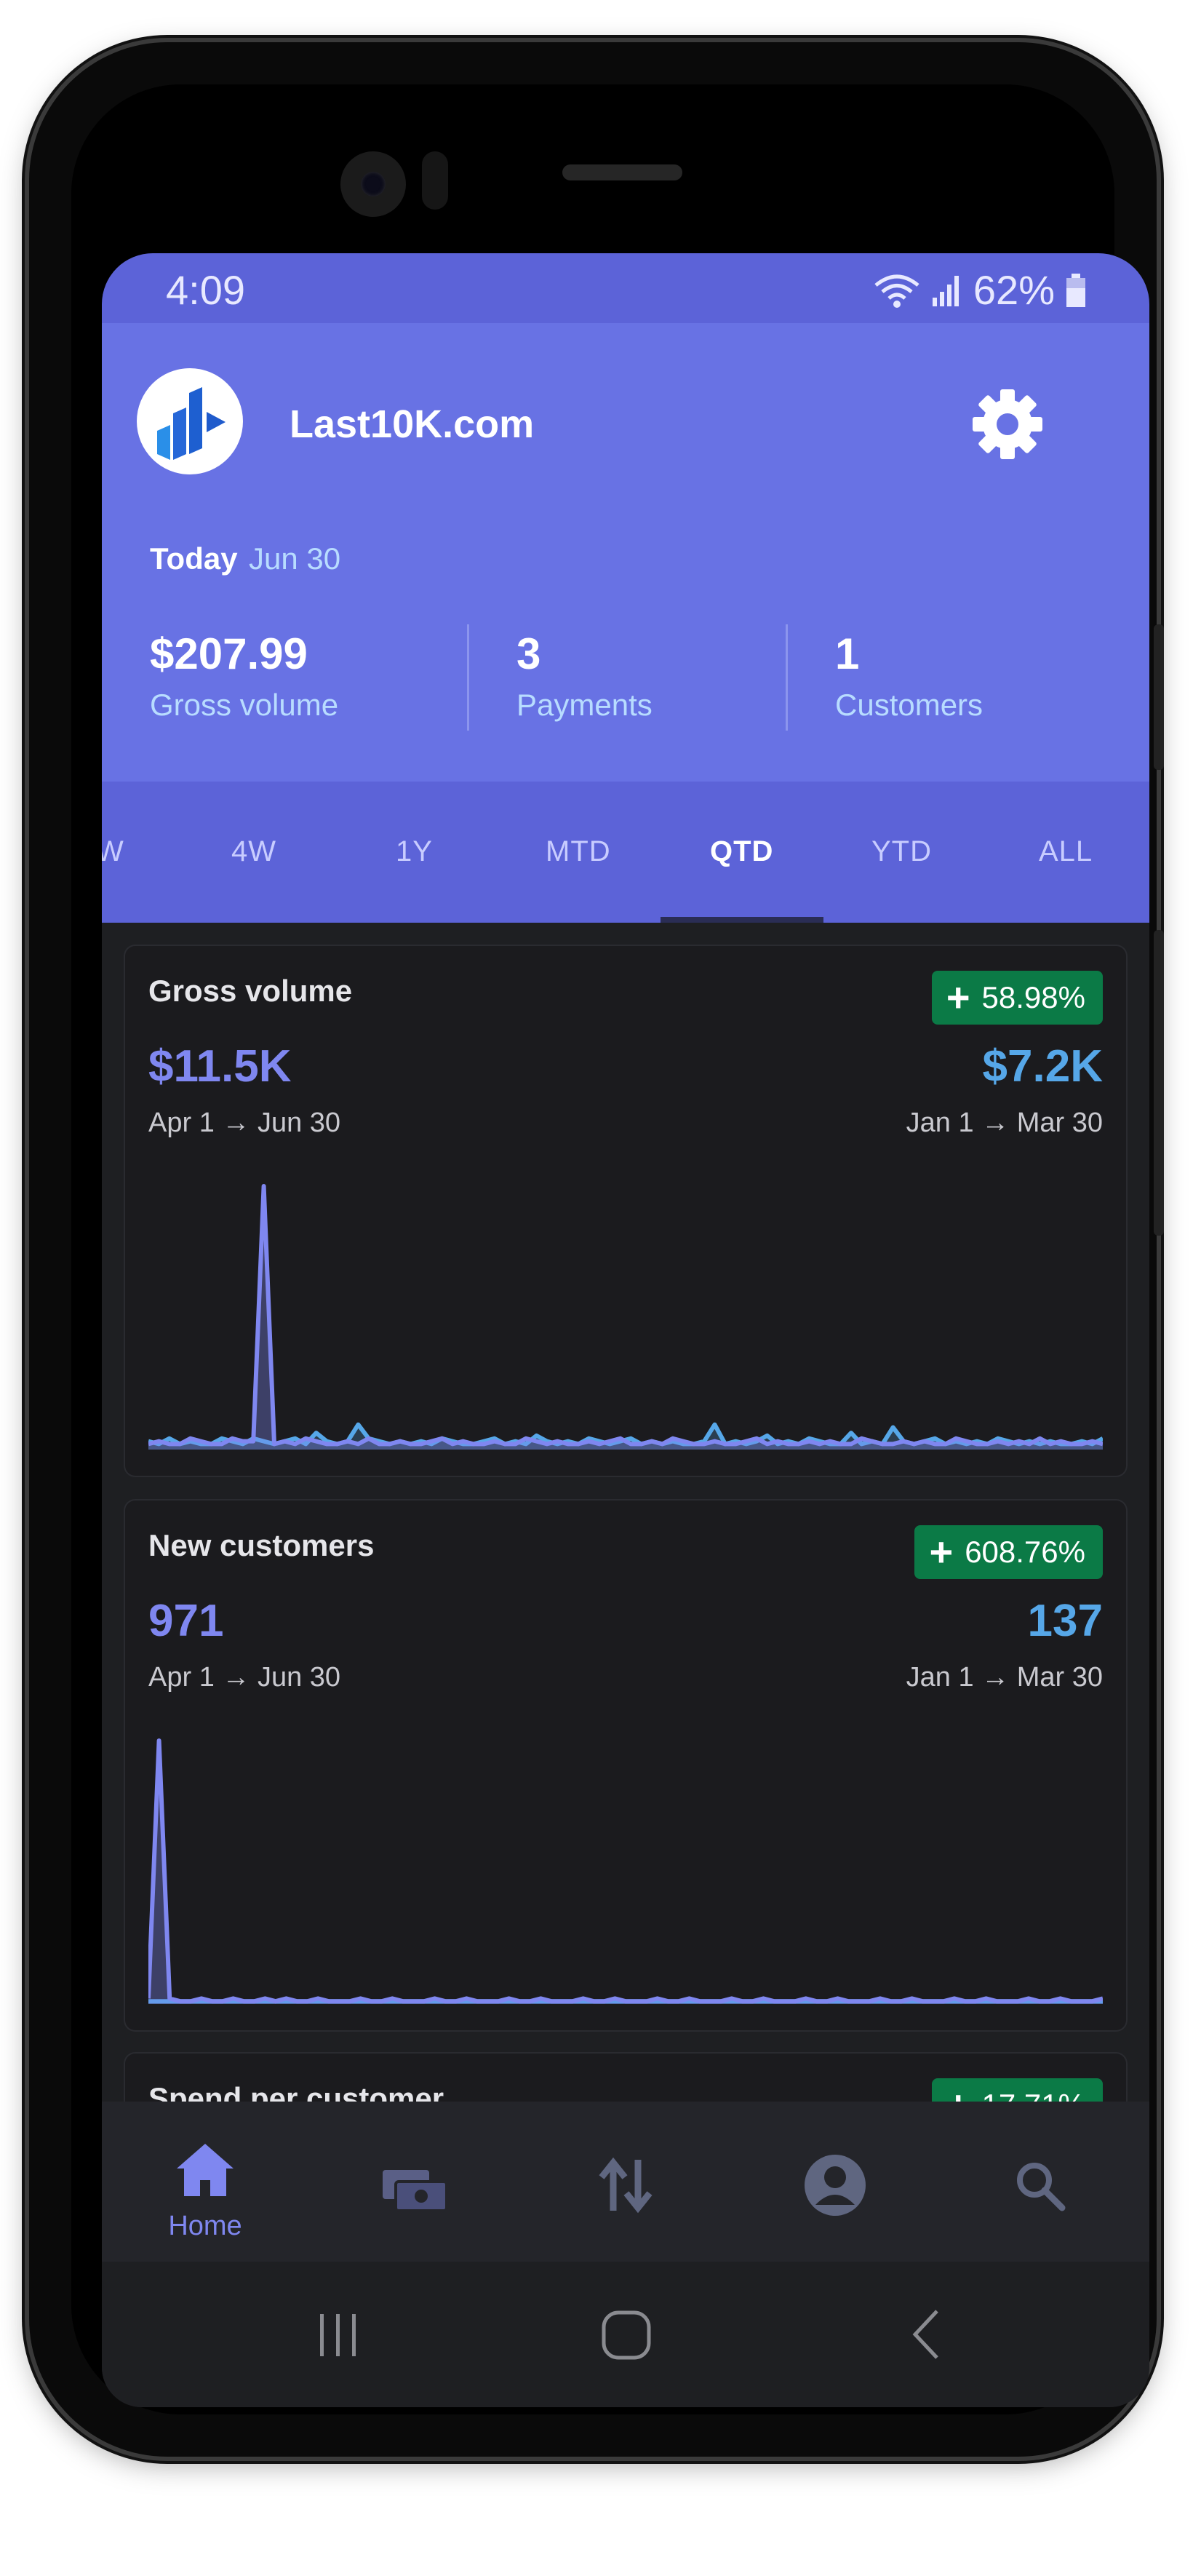 Image resolution: width=1193 pixels, height=2576 pixels. I want to click on status-time: 4:09, so click(205, 290).